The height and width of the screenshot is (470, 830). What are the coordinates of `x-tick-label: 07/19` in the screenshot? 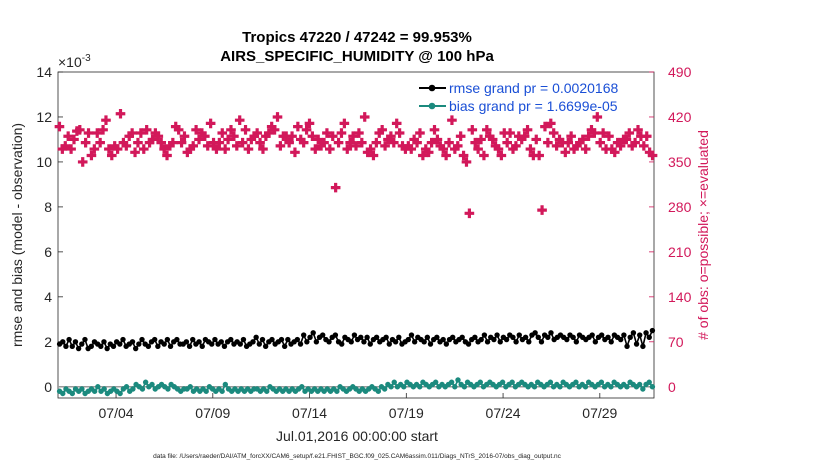 It's located at (406, 413).